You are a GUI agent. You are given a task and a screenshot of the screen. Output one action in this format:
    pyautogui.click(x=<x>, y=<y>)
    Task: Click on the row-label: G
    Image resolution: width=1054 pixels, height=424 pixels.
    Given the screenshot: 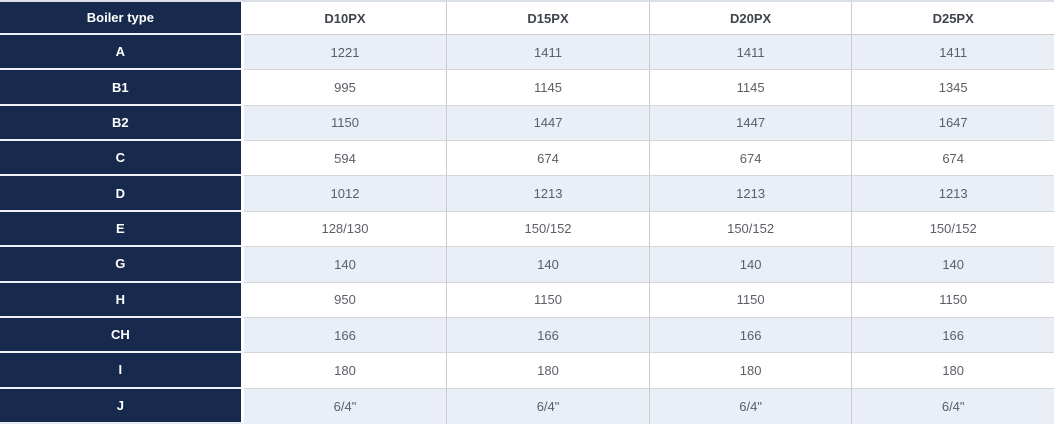 What is the action you would take?
    pyautogui.click(x=122, y=265)
    